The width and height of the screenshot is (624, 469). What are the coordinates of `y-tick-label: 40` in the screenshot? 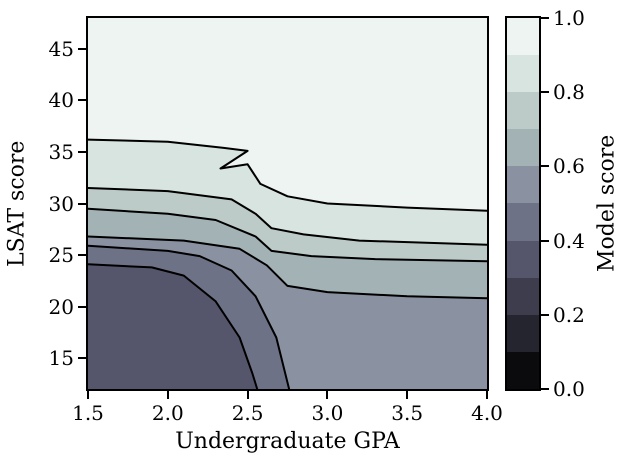 It's located at (61, 100).